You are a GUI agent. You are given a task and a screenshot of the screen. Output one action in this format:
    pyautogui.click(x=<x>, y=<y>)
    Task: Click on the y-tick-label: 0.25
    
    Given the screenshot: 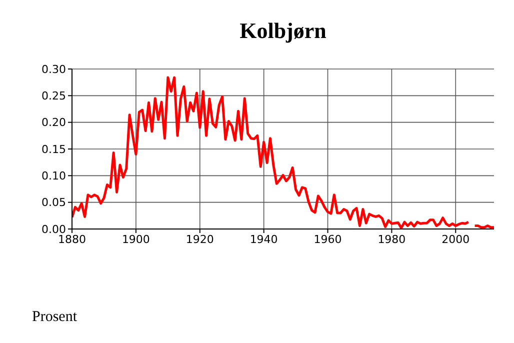 What is the action you would take?
    pyautogui.click(x=54, y=96)
    